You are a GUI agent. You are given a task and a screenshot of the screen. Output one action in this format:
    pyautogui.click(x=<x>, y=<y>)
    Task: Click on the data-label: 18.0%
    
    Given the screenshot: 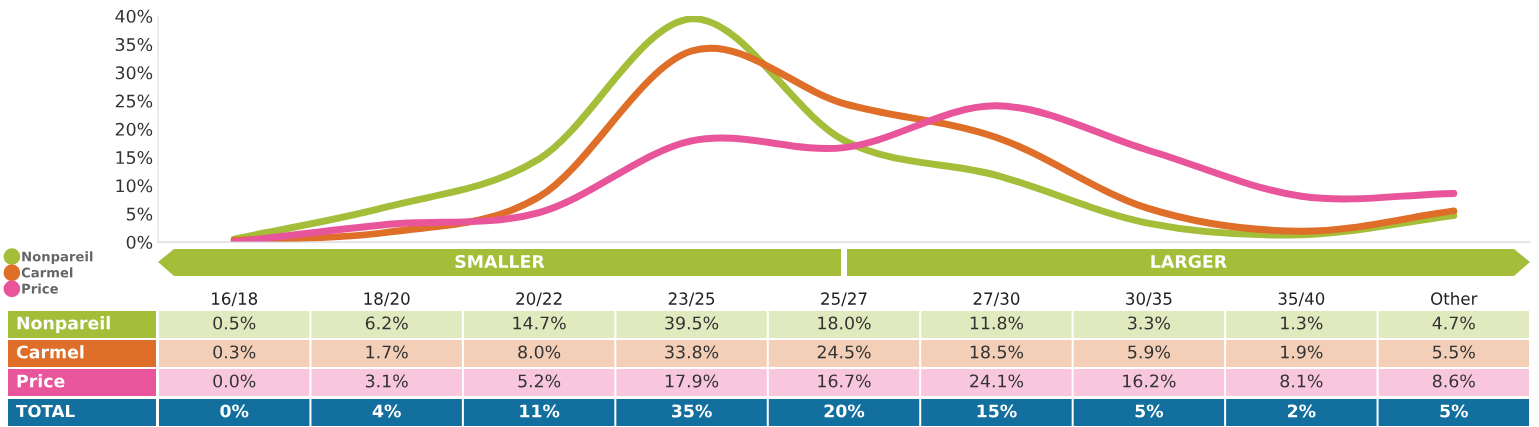 What is the action you would take?
    pyautogui.click(x=844, y=323)
    